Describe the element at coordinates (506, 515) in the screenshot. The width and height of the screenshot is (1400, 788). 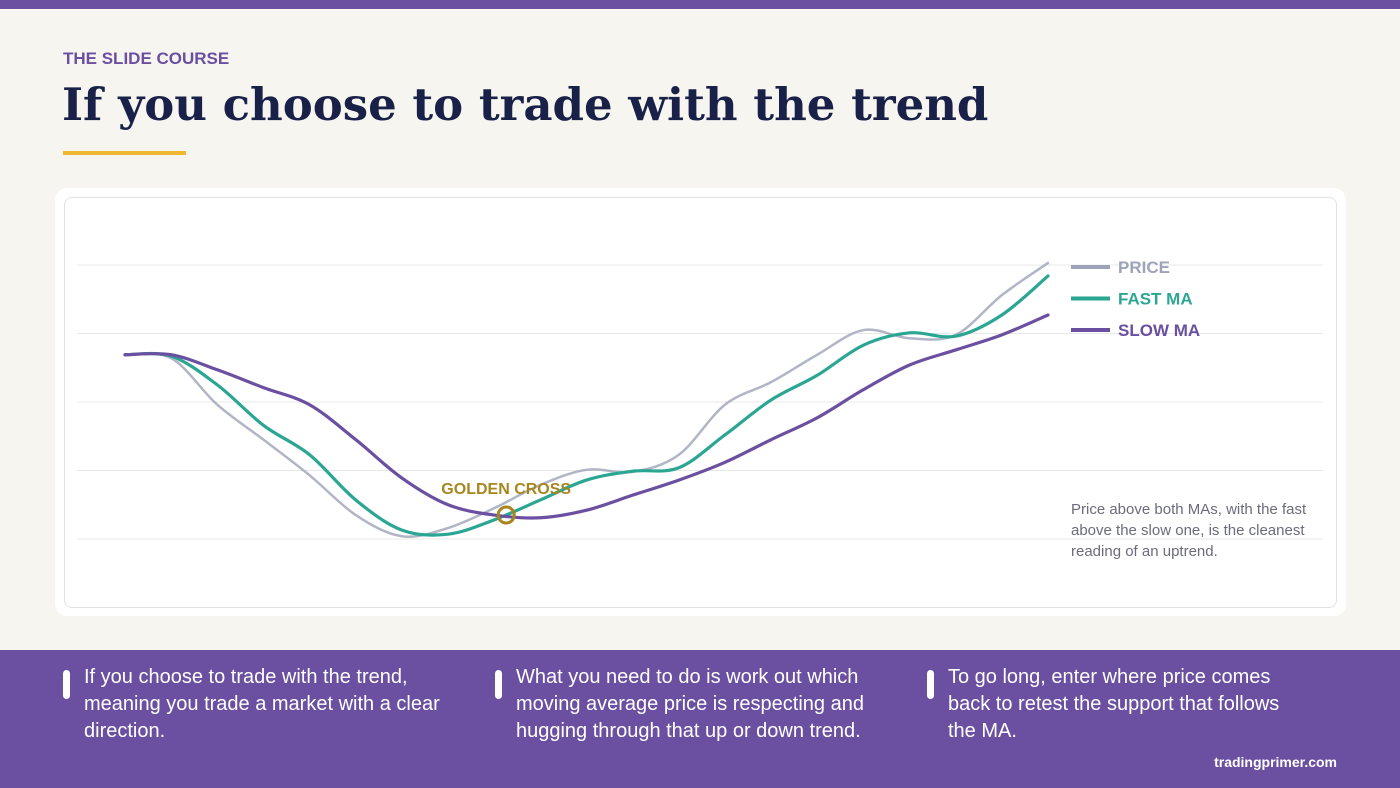
I see `golden-cross-marker` at that location.